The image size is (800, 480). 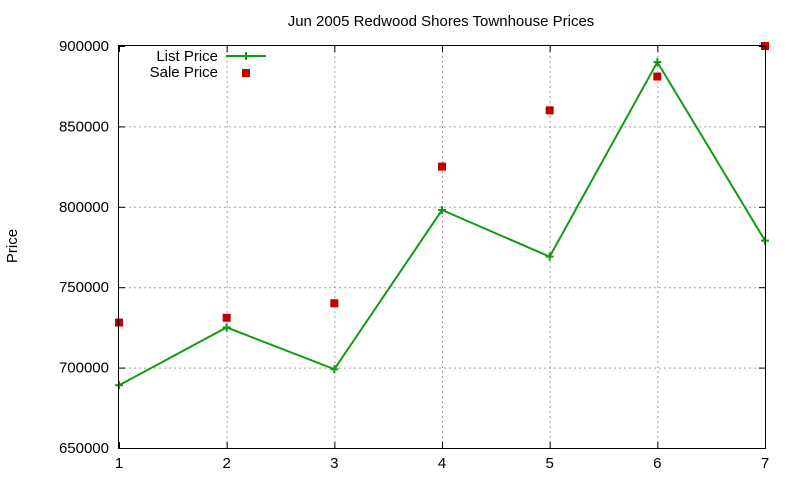 What do you see at coordinates (12, 246) in the screenshot?
I see `y-axis-label: Price` at bounding box center [12, 246].